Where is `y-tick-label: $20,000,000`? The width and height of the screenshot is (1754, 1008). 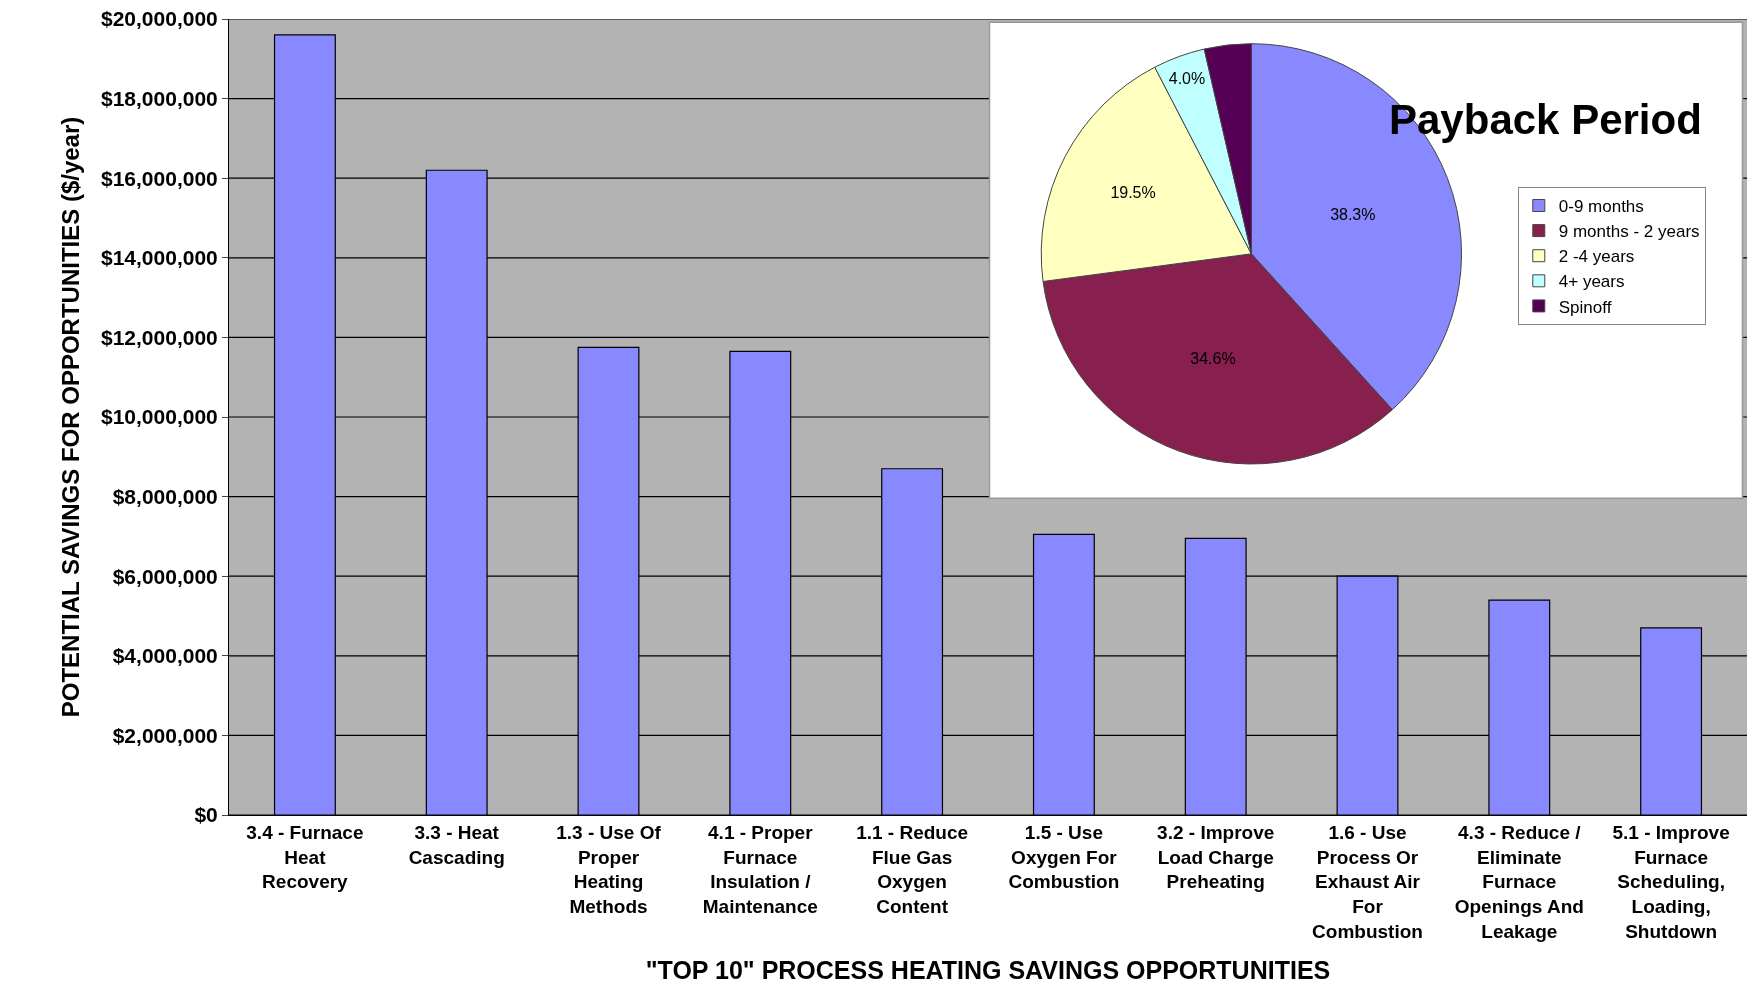 y-tick-label: $20,000,000 is located at coordinates (159, 19).